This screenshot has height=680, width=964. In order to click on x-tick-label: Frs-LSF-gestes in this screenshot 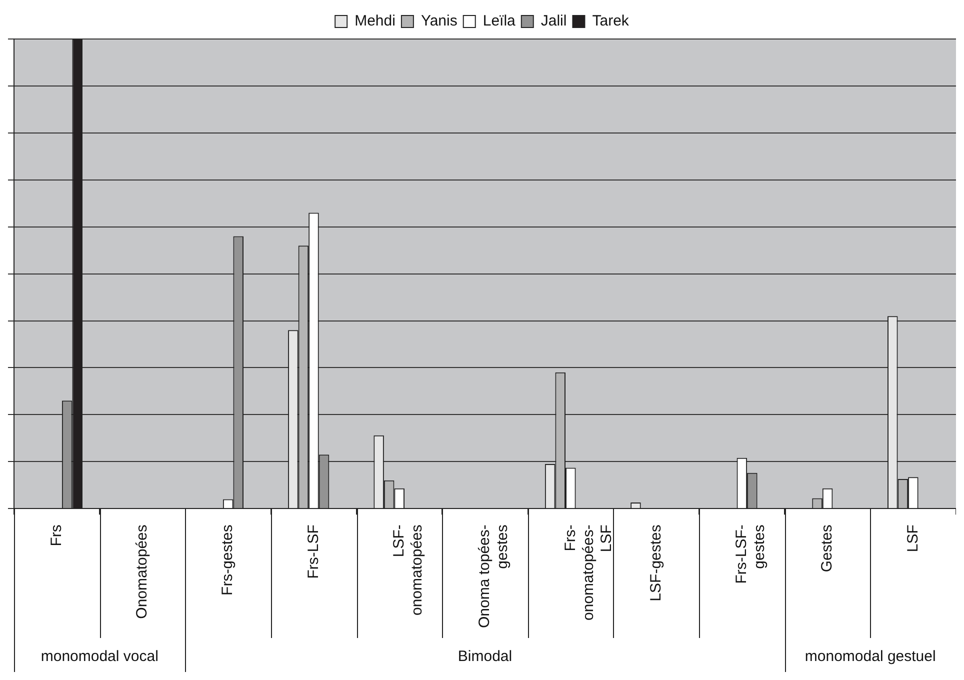, I will do `click(750, 554)`.